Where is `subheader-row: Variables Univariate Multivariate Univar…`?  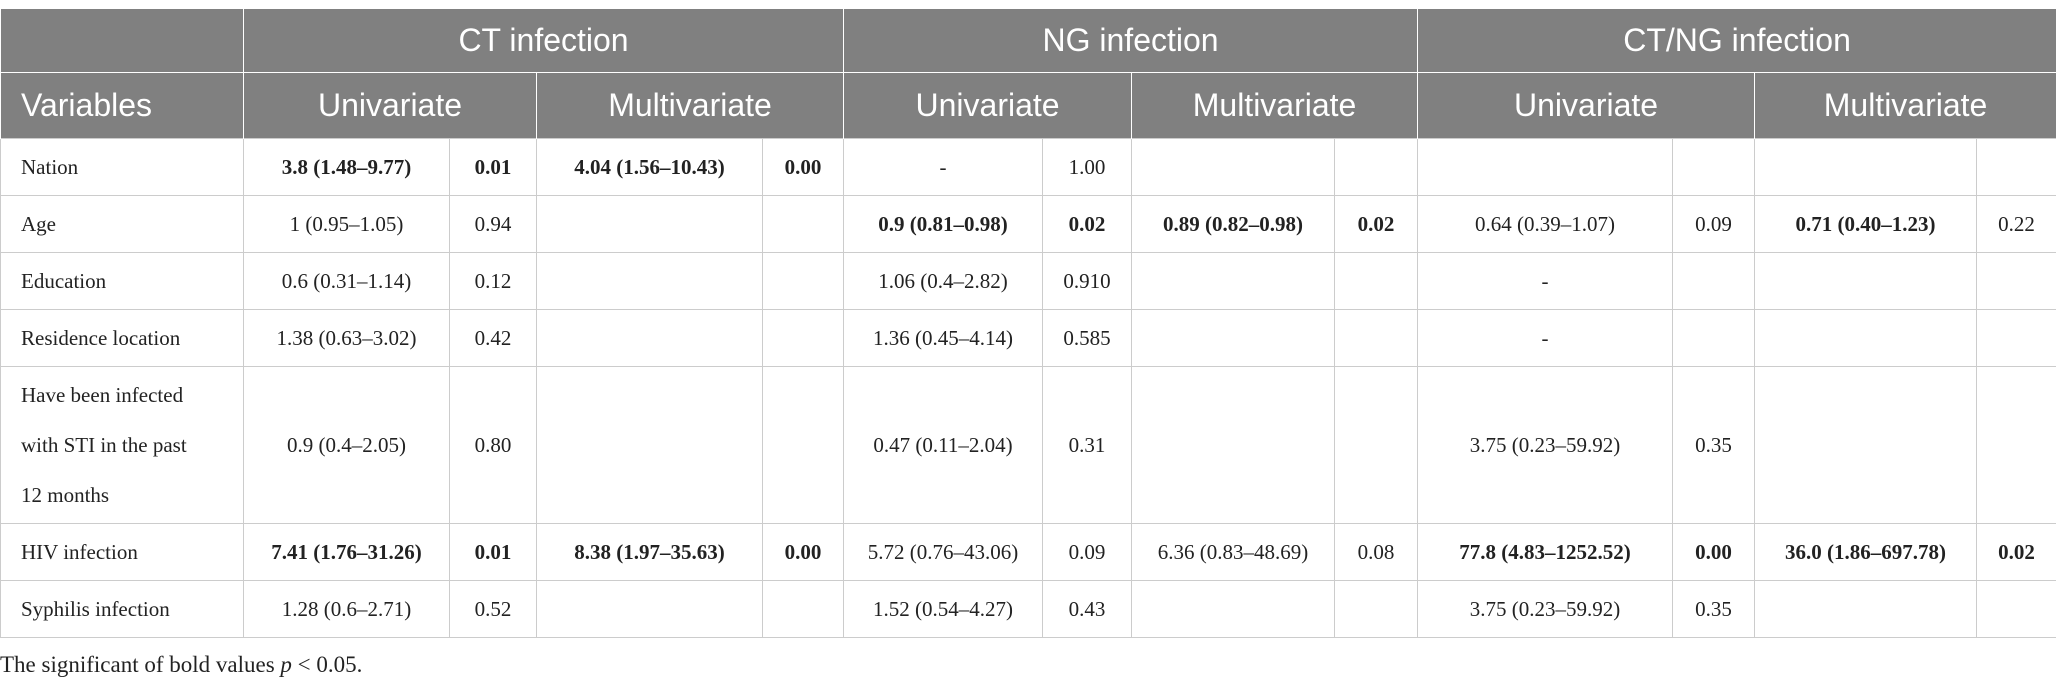
subheader-row: Variables Univariate Multivariate Univar… is located at coordinates (1028, 105).